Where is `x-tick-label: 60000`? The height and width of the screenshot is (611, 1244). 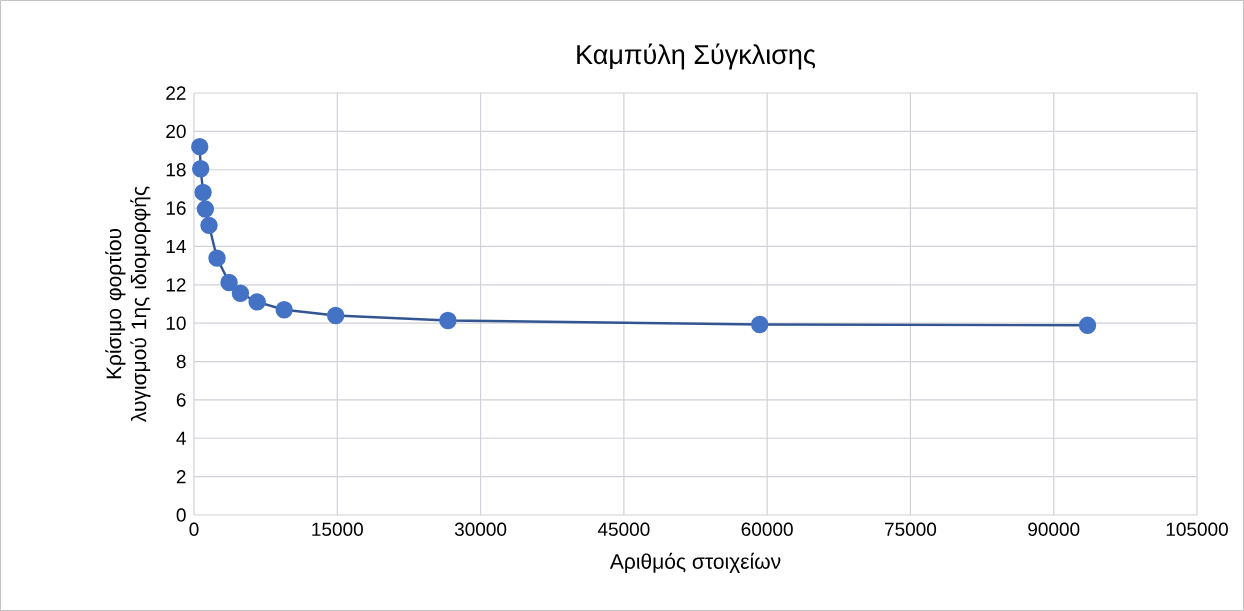 x-tick-label: 60000 is located at coordinates (767, 529).